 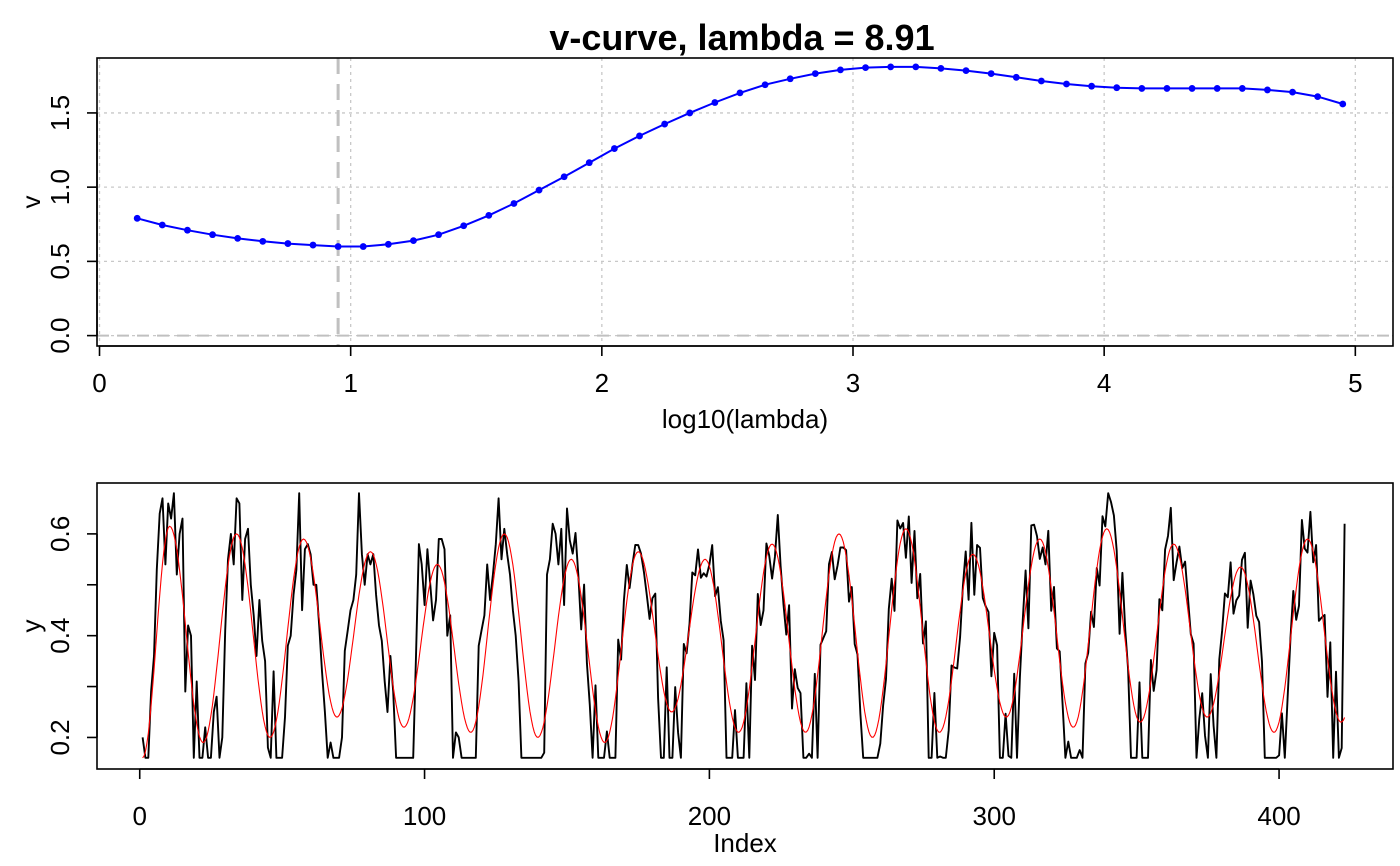 I want to click on y-axis: 0.2 0.4 0.6, so click(x=71, y=636).